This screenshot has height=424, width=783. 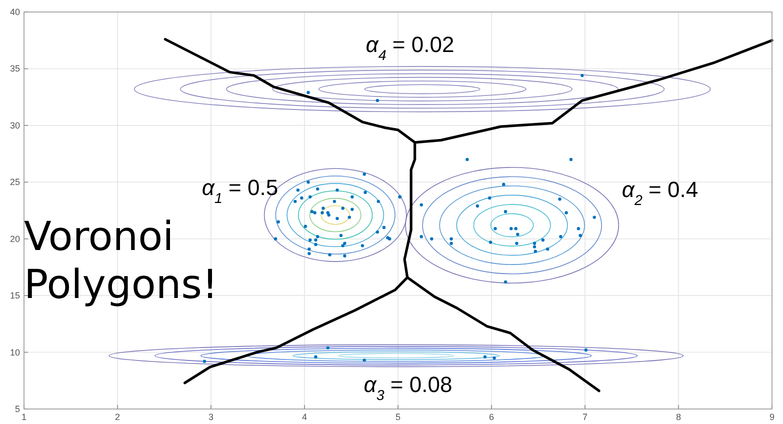 What do you see at coordinates (15, 239) in the screenshot?
I see `y-tick-label: 20` at bounding box center [15, 239].